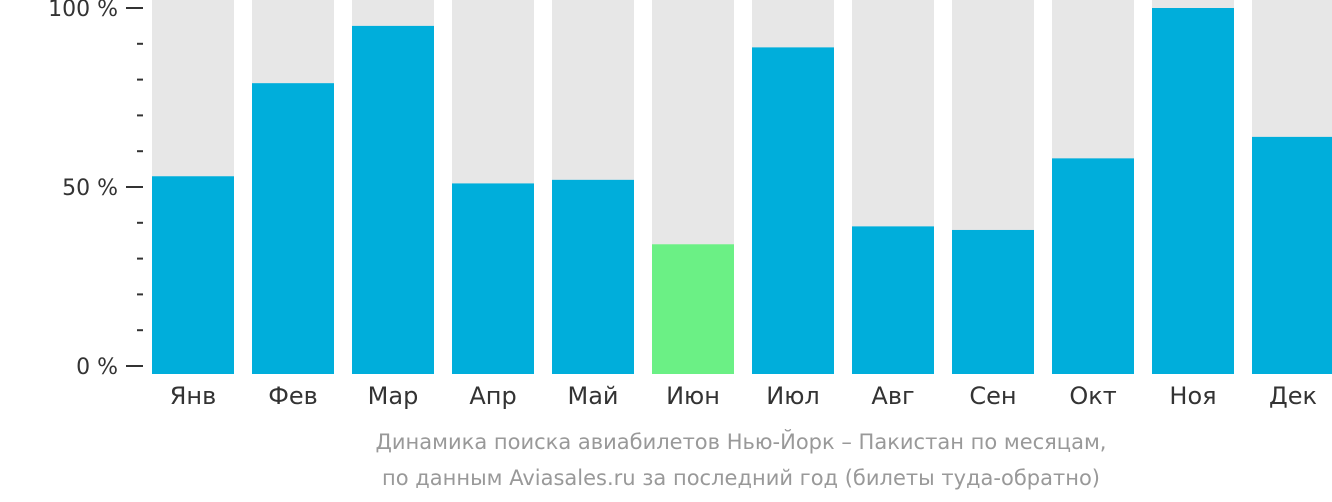 Image resolution: width=1332 pixels, height=502 pixels. What do you see at coordinates (97, 367) in the screenshot?
I see `y-tick-label: 0 %` at bounding box center [97, 367].